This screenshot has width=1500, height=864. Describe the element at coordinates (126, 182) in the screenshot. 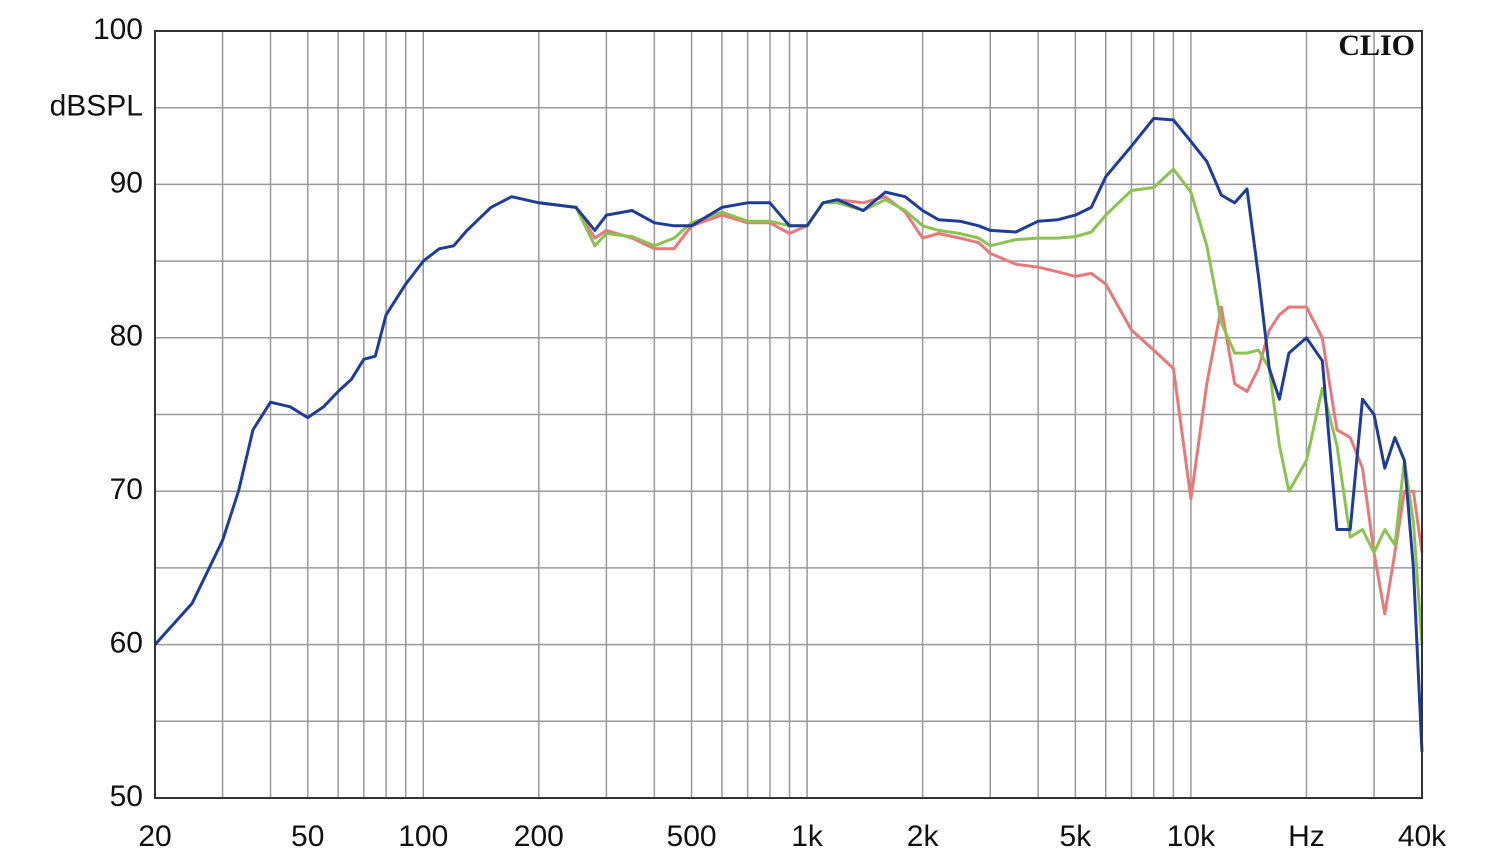

I see `y-tick-label: 90` at that location.